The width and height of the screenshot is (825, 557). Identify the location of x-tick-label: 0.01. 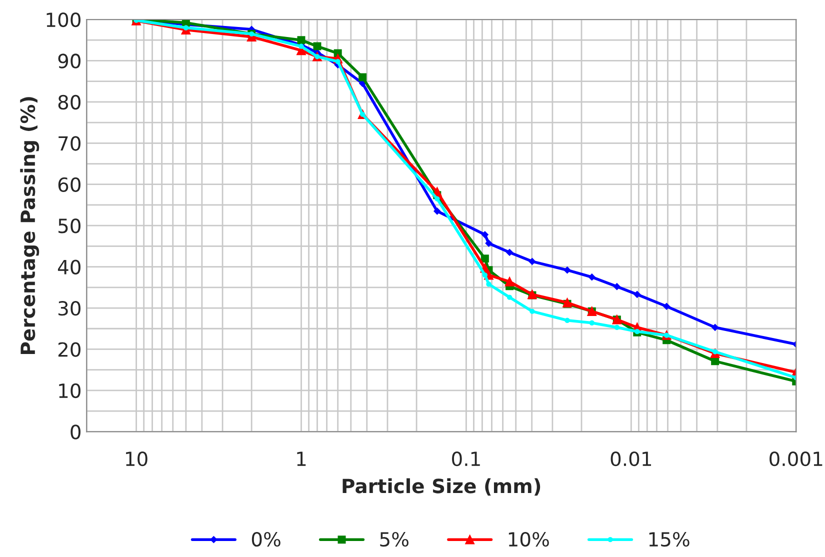
(631, 458).